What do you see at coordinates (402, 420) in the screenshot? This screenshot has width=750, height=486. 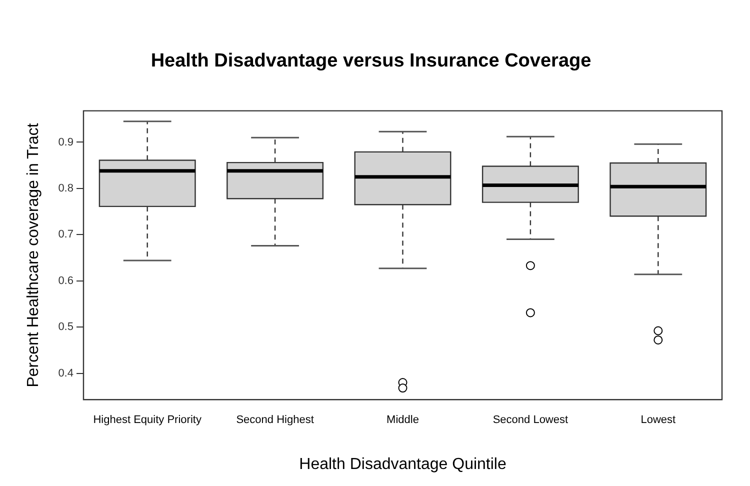 I see `x-tick-label: Middle` at bounding box center [402, 420].